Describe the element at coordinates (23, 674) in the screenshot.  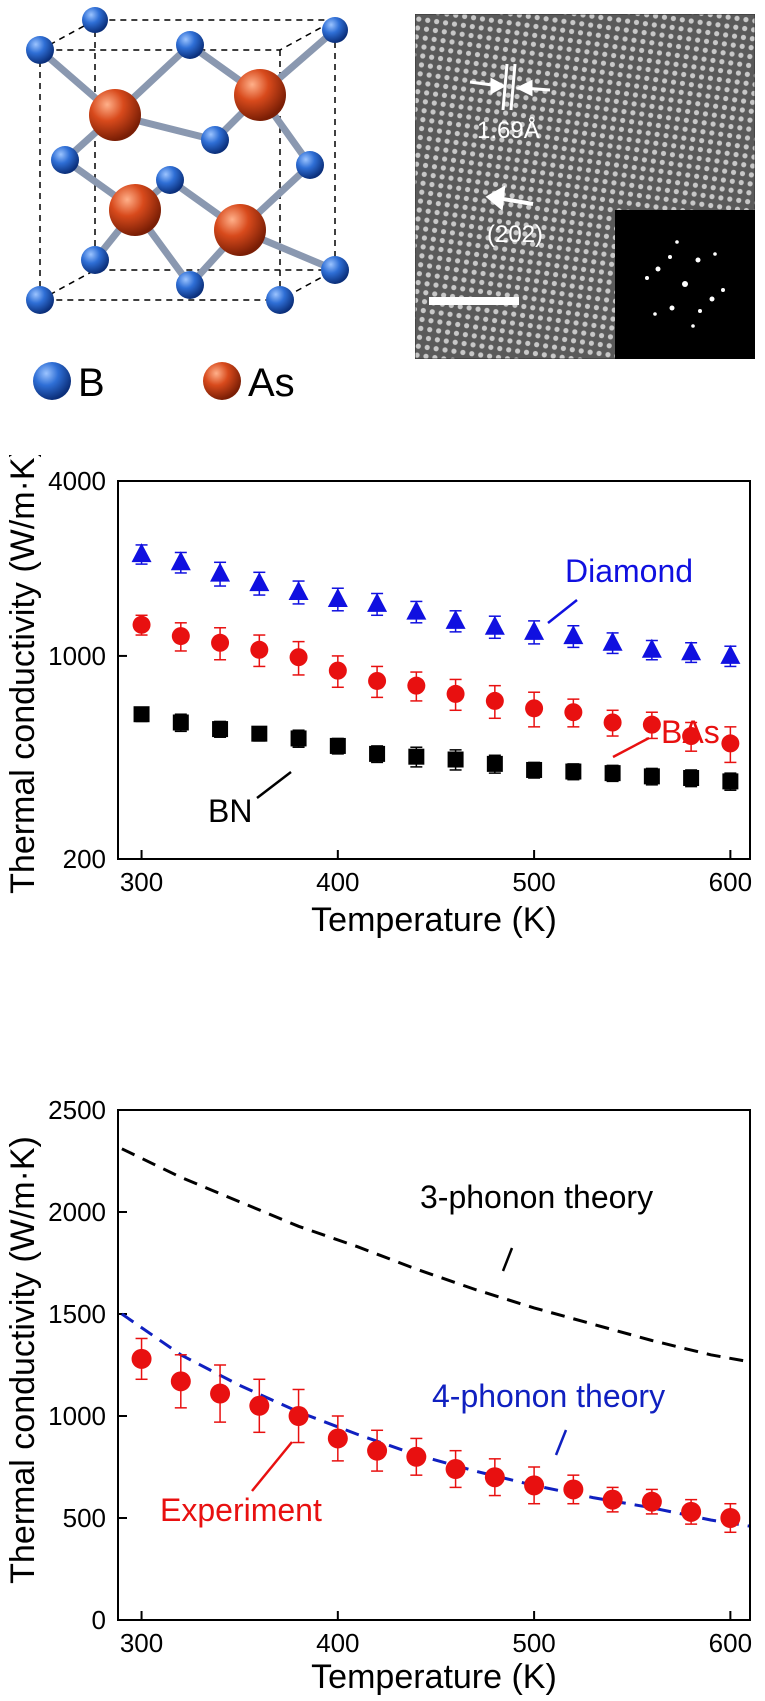
I see `y-axis-title: Thermal conductivity (W/m·K)` at that location.